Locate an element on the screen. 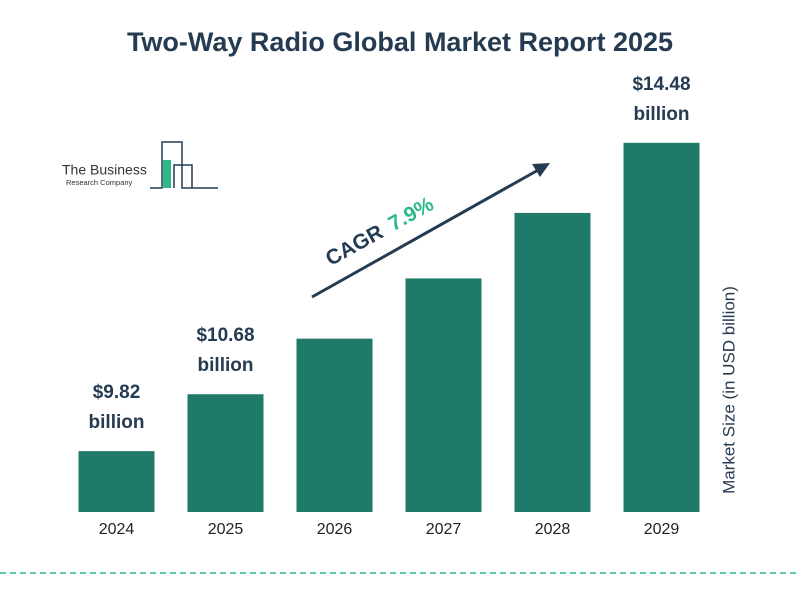  value-label: $9.82 billion is located at coordinates (117, 407).